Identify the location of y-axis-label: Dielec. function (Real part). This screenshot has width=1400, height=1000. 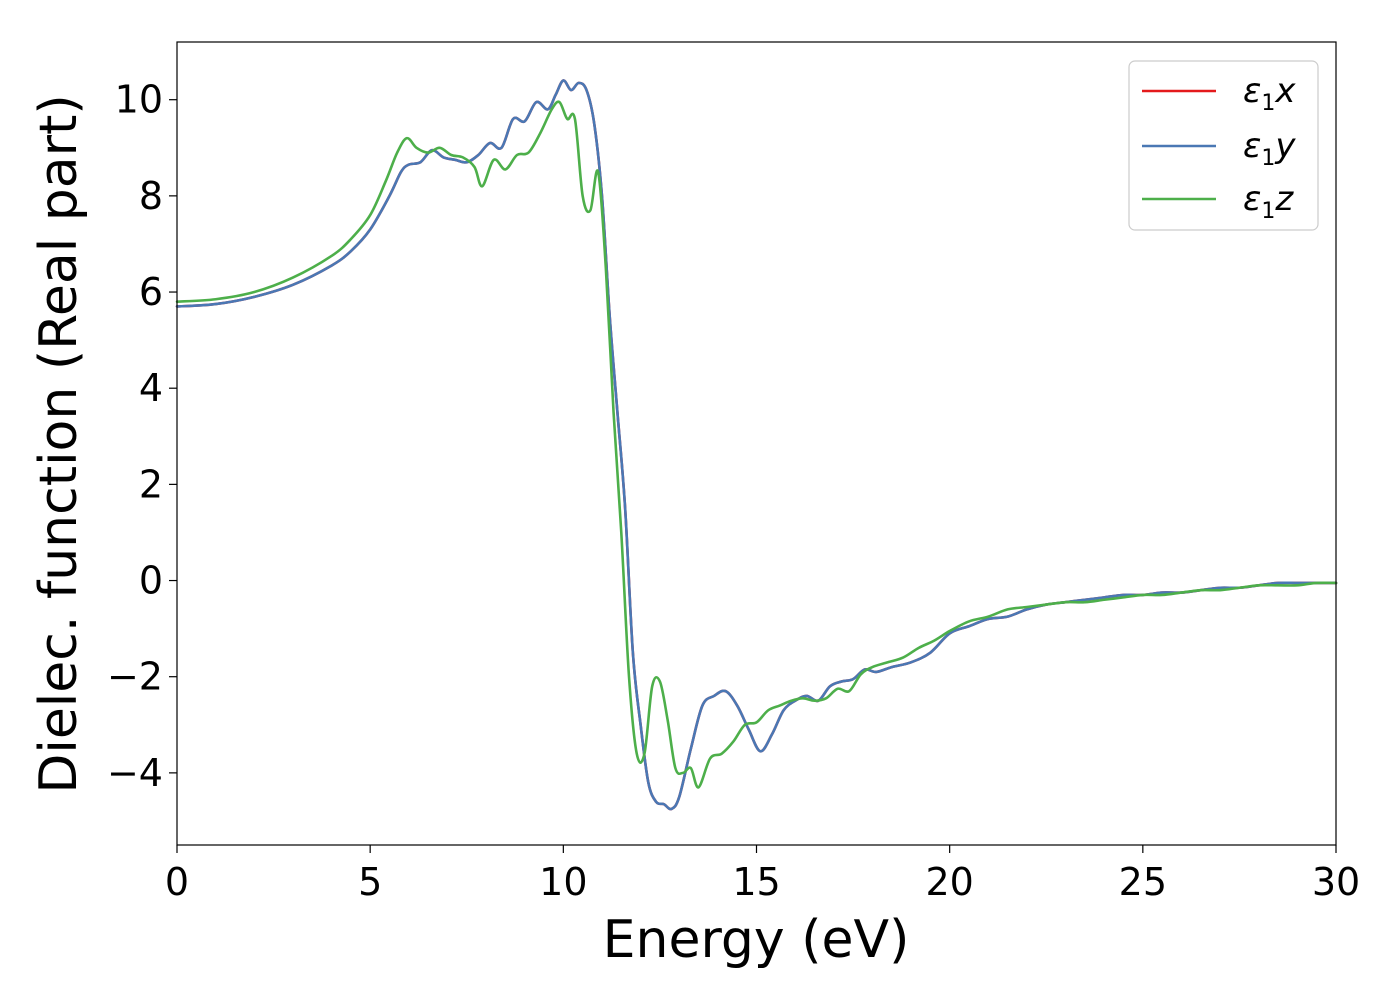
(59, 443).